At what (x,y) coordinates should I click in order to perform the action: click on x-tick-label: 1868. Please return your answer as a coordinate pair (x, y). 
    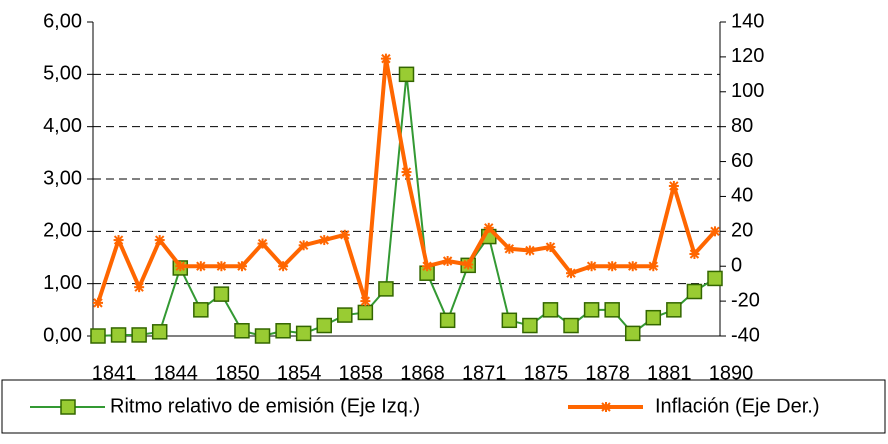
    Looking at the image, I should click on (422, 373).